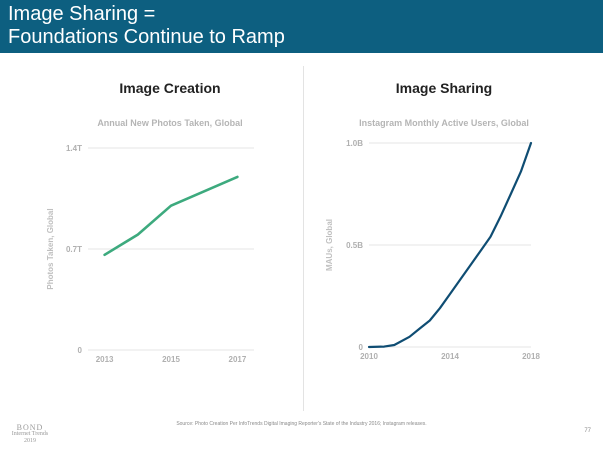  I want to click on x-tick-label-photos-0: 2013, so click(105, 359).